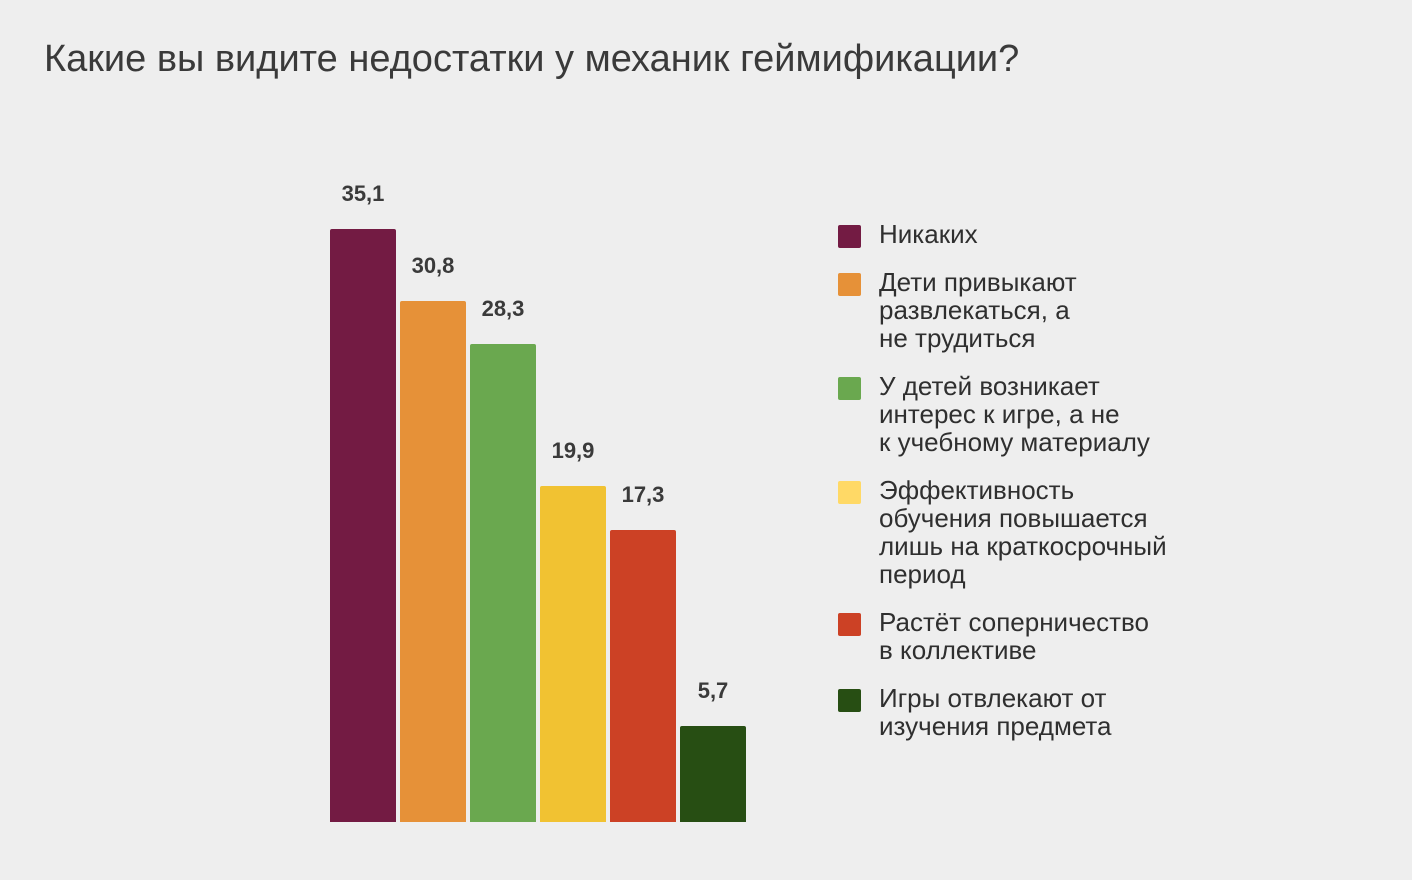 This screenshot has height=880, width=1412. I want to click on legend-label-line: период, so click(922, 574).